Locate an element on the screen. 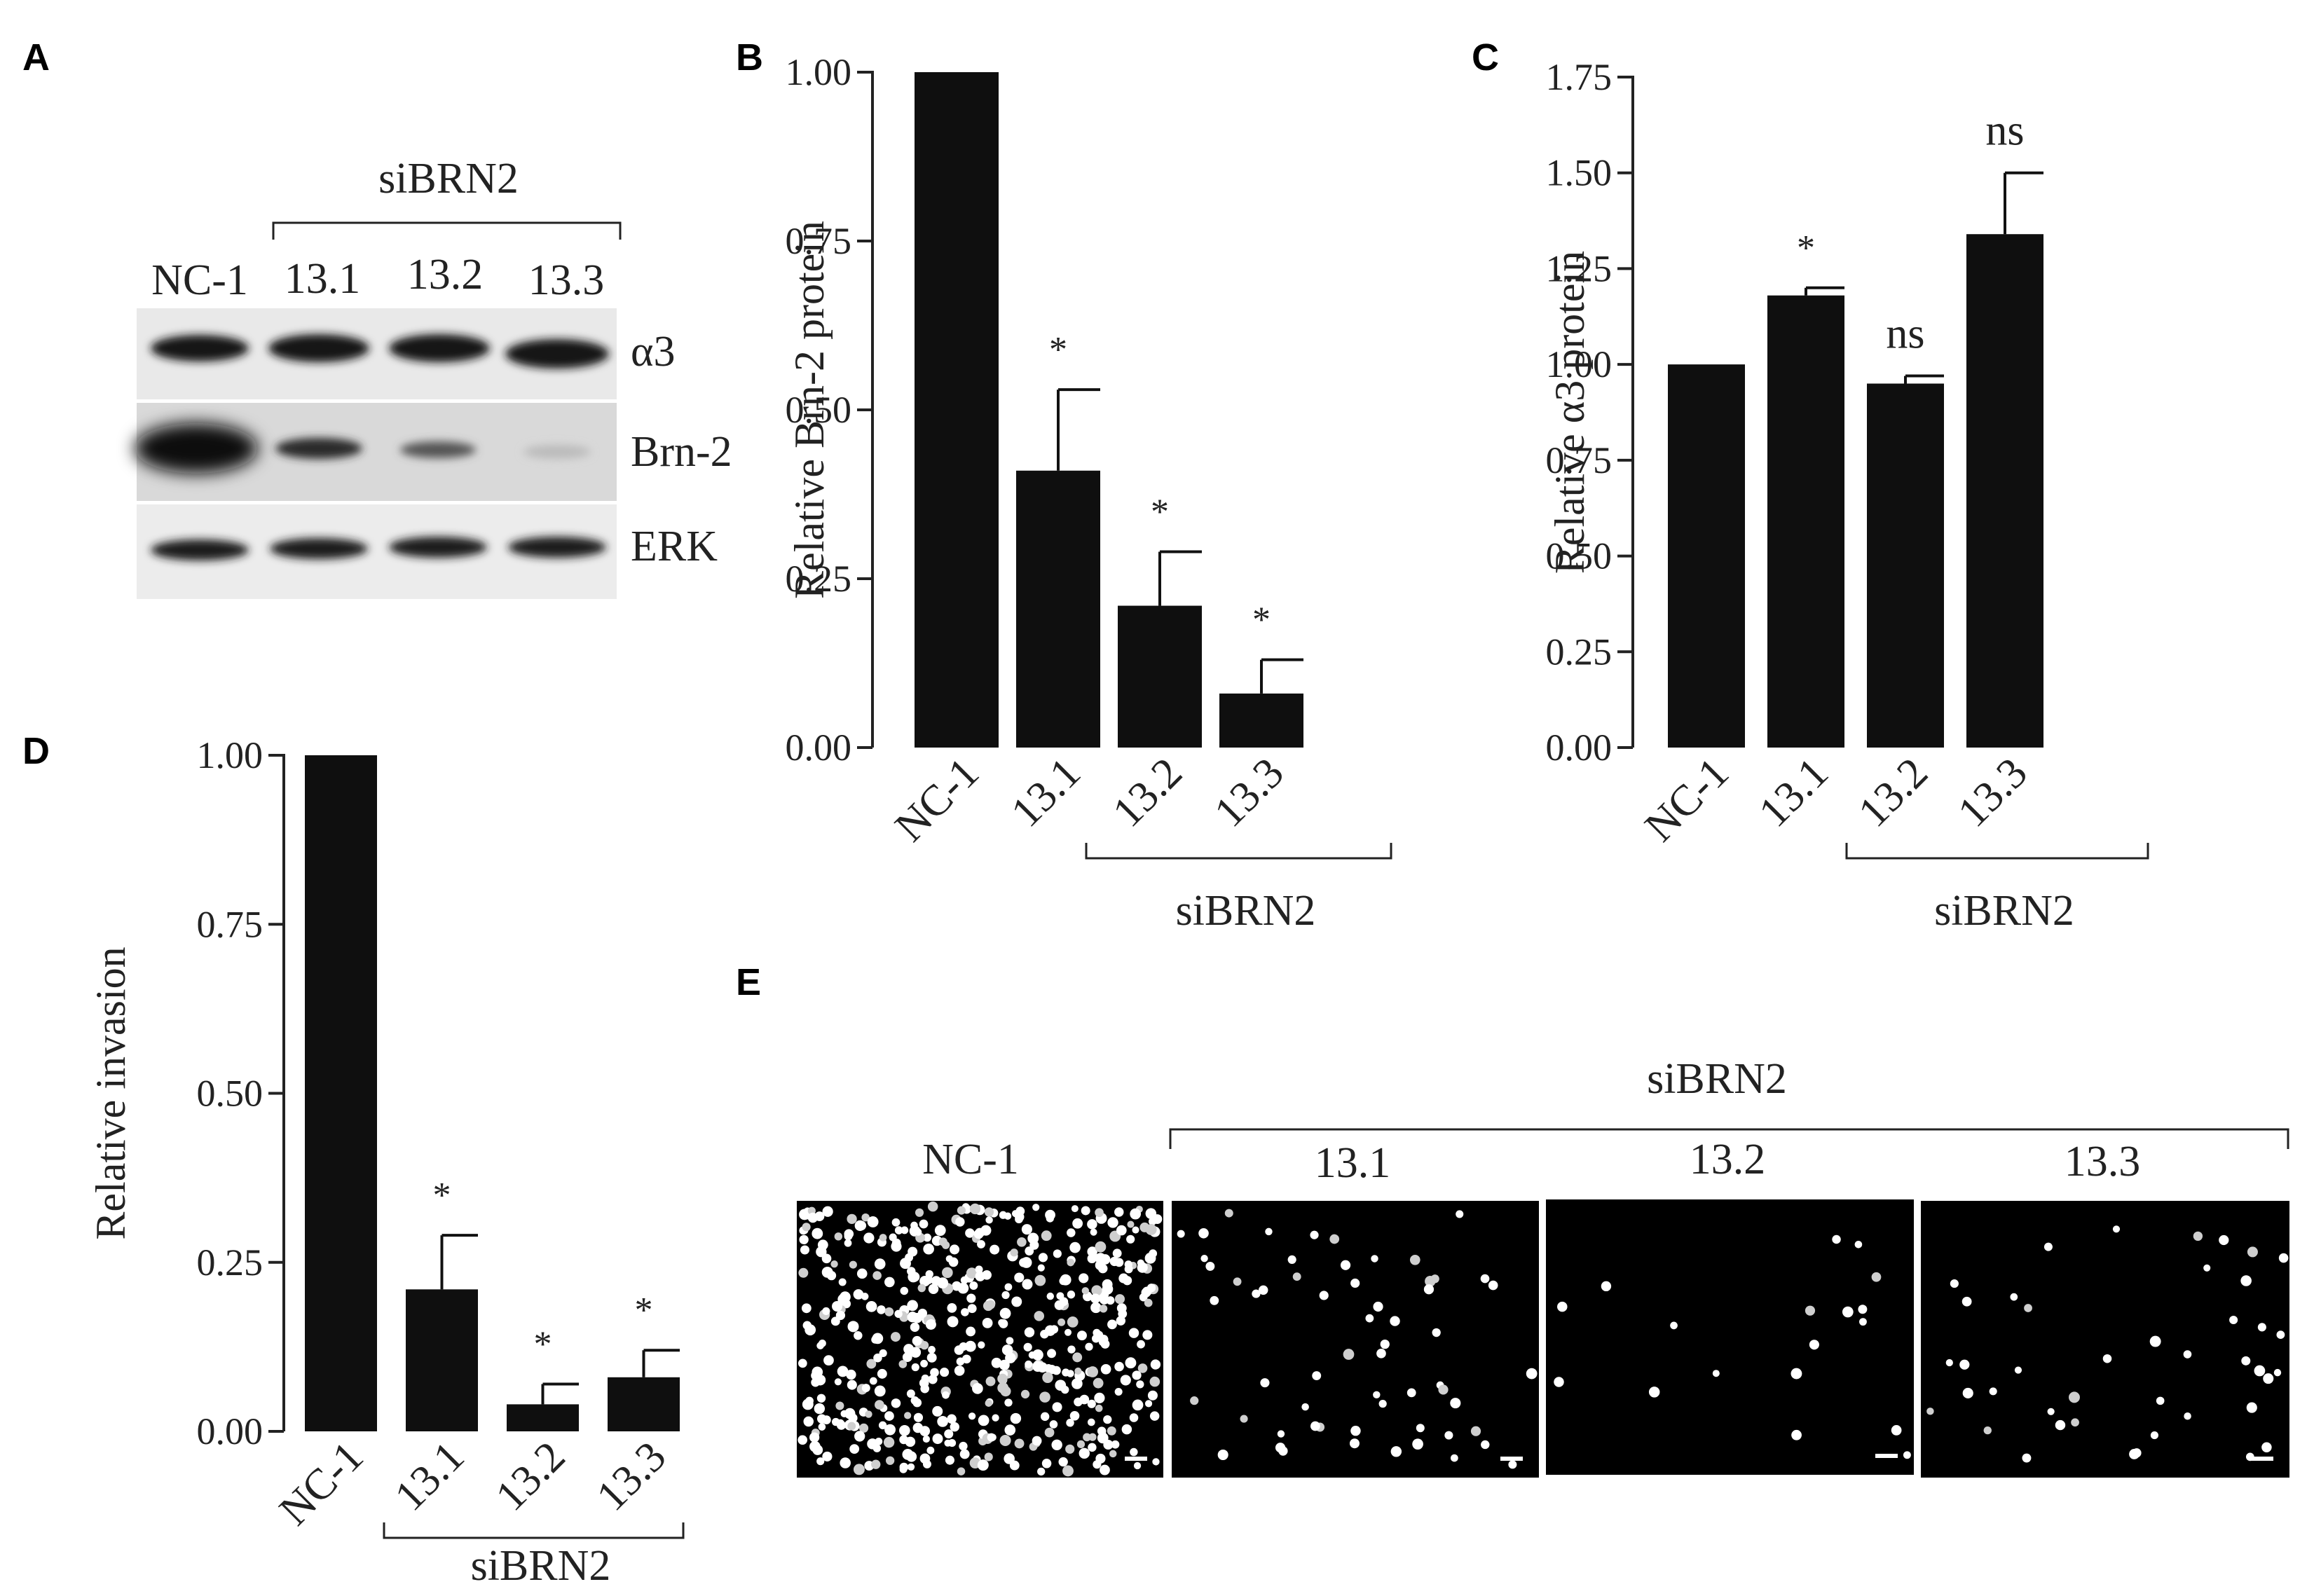 The height and width of the screenshot is (1596, 2321). blot-row-label: Brn-2 is located at coordinates (681, 452).